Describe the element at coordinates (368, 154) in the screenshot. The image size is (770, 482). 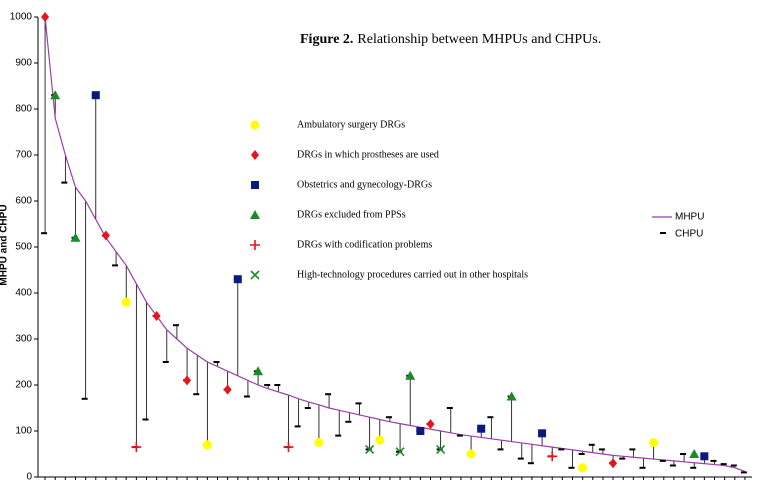
I see `legend-label: DRGs in which prostheses are used` at that location.